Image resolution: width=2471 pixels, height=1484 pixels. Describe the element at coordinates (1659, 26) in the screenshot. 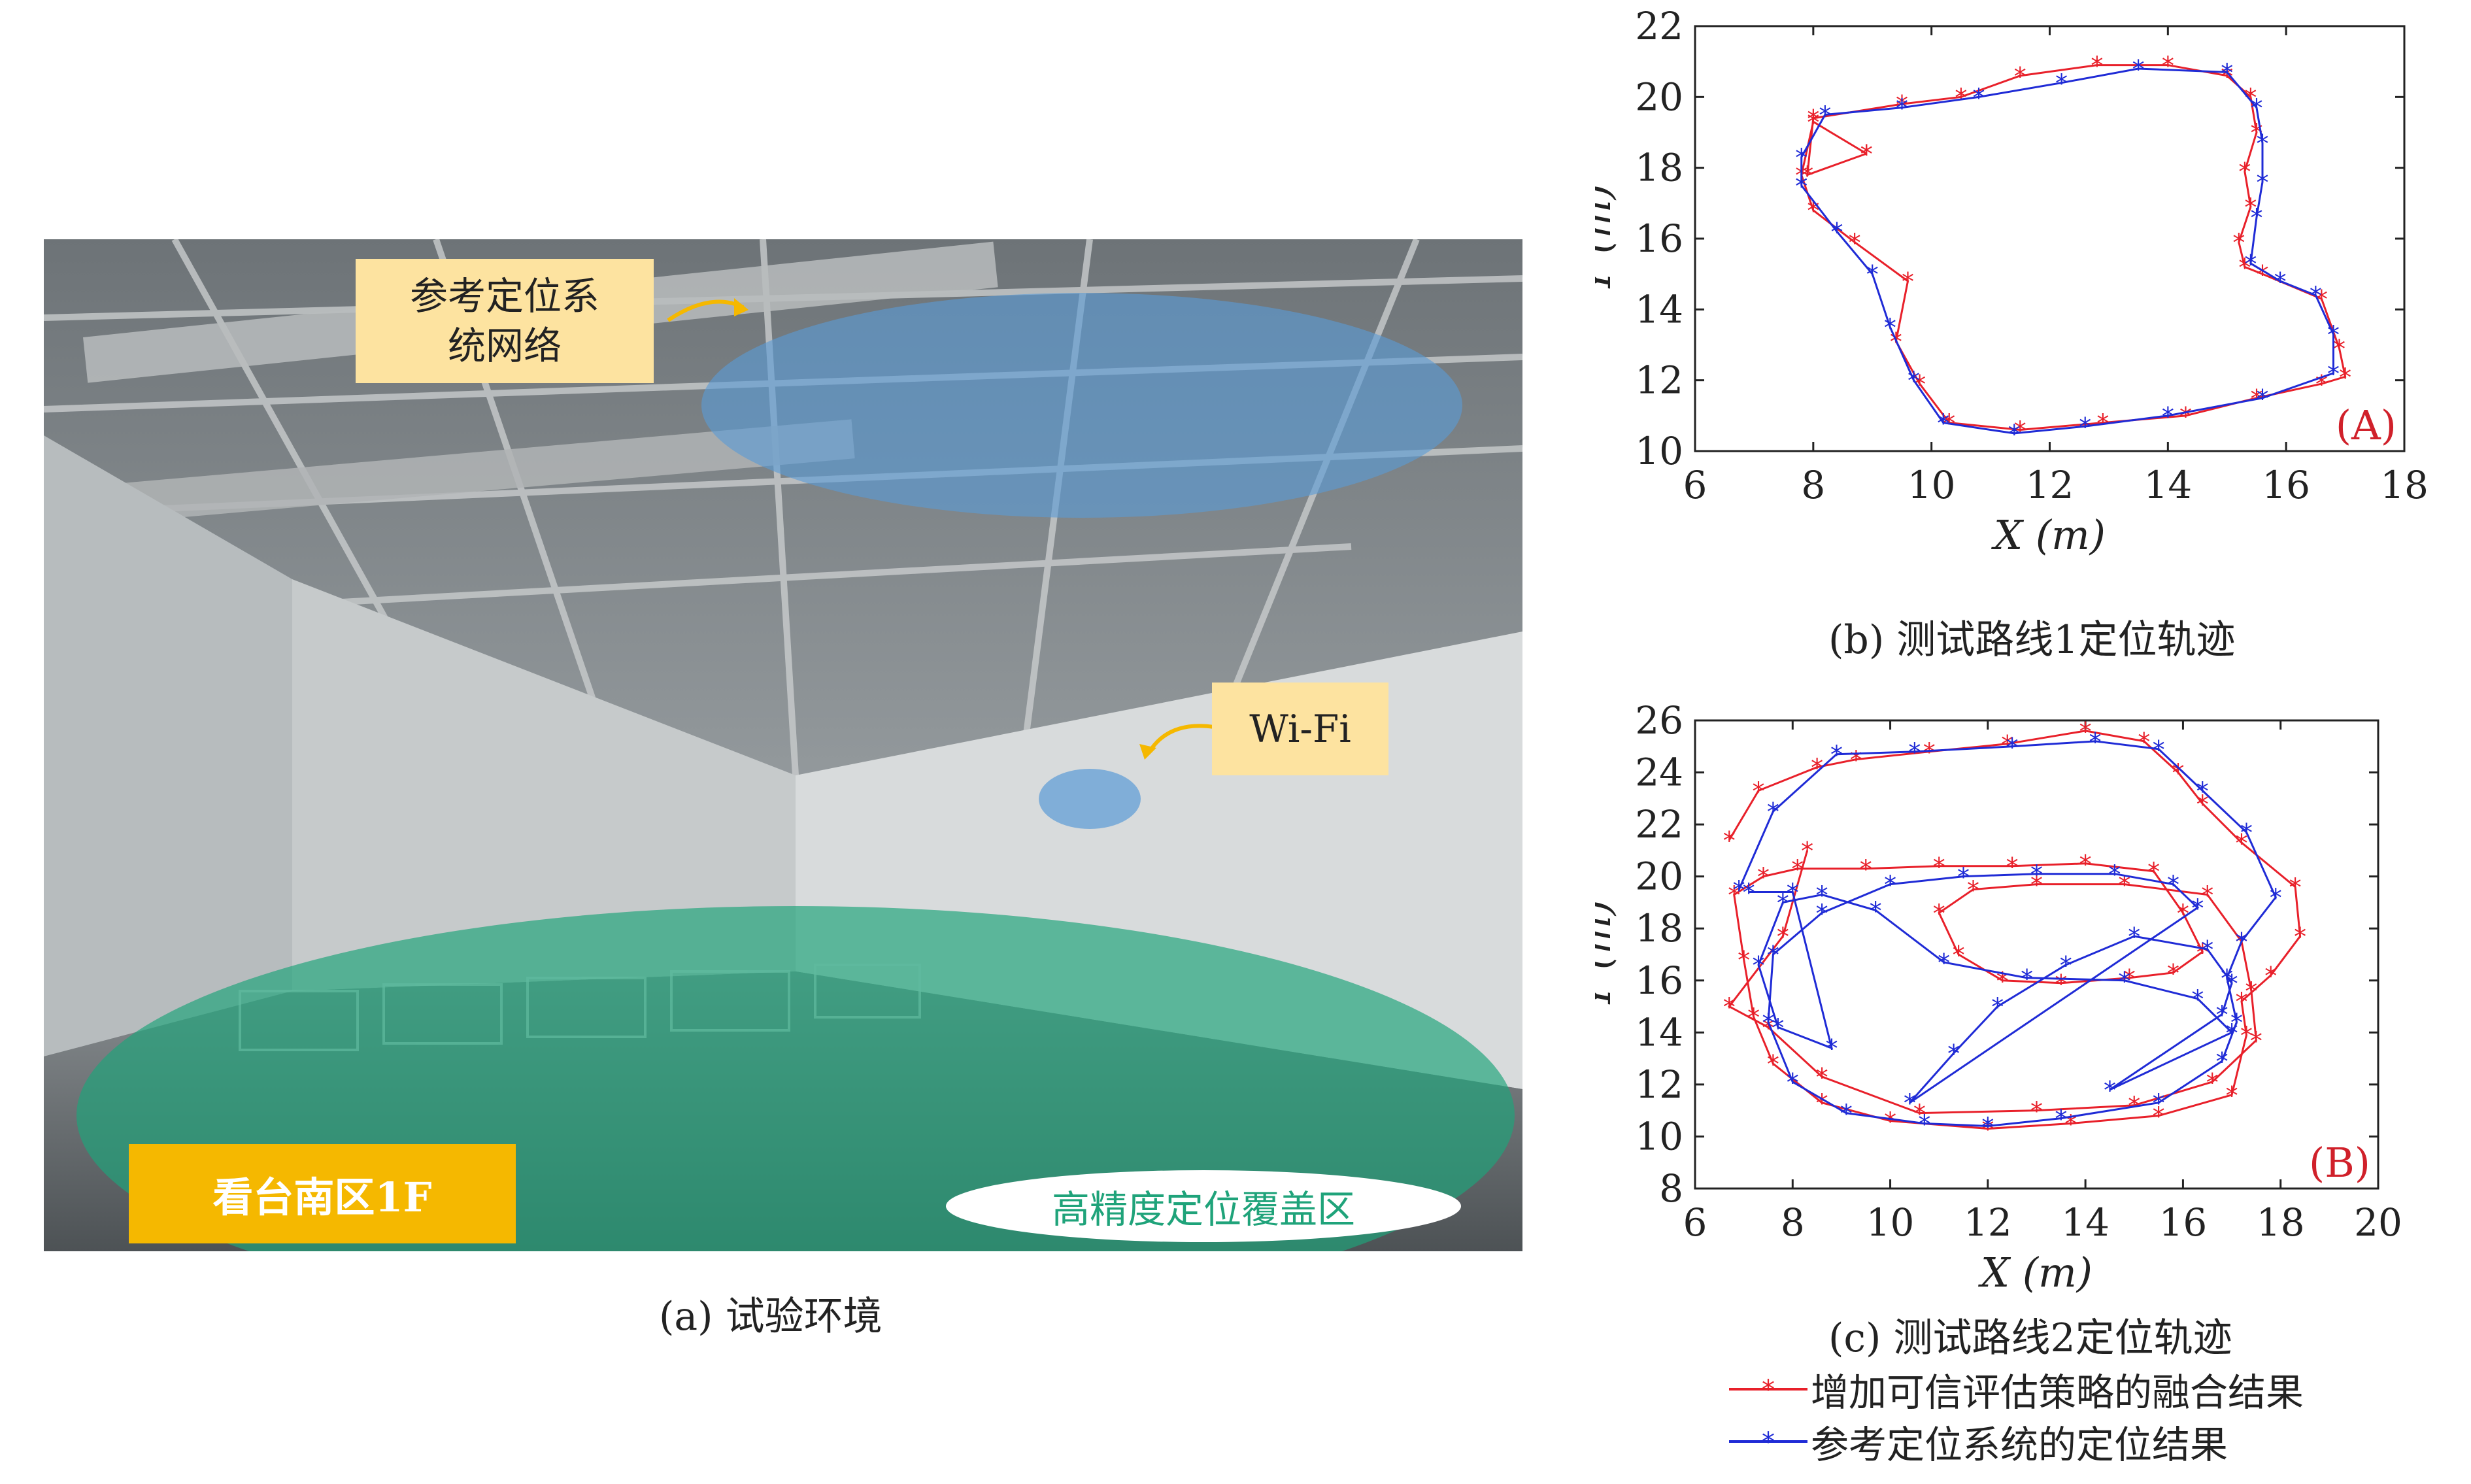

I see `y-tick-label: 22` at that location.